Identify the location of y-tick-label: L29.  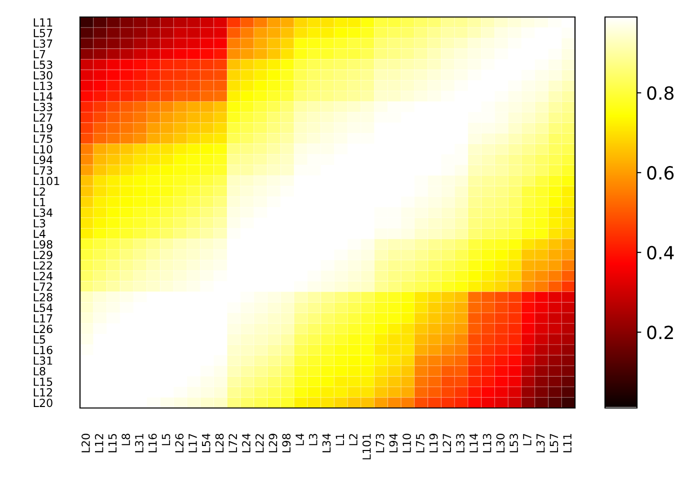
(43, 255).